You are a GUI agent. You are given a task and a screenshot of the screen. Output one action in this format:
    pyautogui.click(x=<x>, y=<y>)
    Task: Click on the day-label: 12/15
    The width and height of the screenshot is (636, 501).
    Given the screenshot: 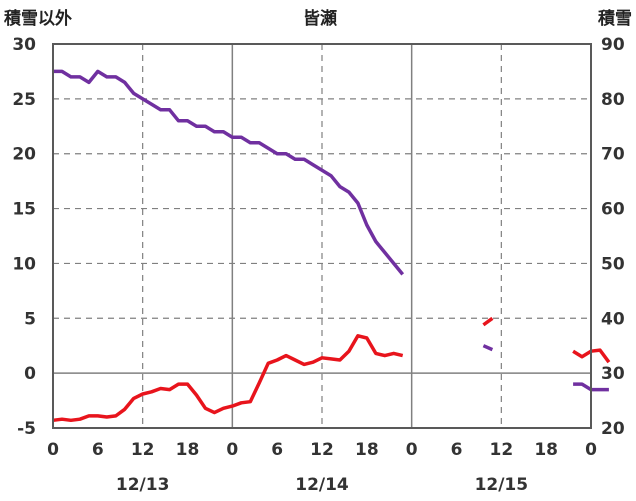 What is the action you would take?
    pyautogui.click(x=502, y=485)
    